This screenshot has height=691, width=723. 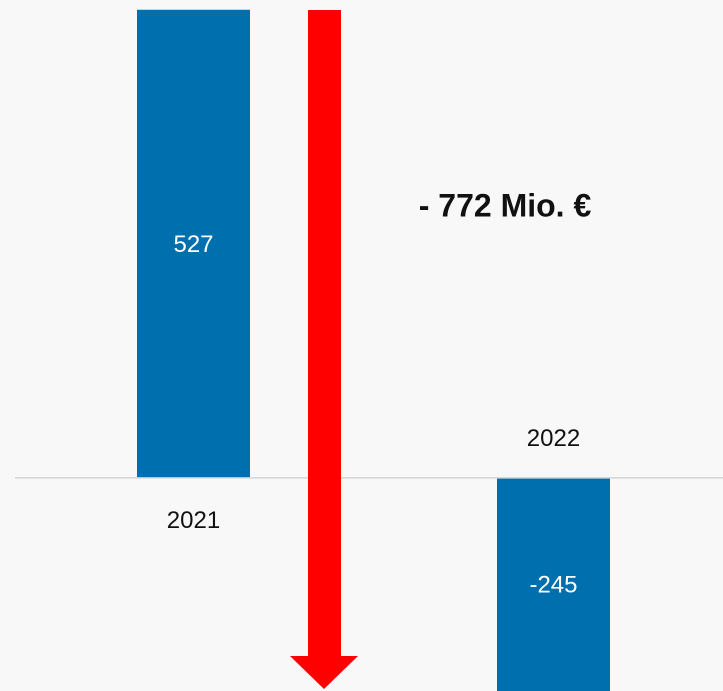 I want to click on x-tick-label: 2022, so click(x=553, y=438).